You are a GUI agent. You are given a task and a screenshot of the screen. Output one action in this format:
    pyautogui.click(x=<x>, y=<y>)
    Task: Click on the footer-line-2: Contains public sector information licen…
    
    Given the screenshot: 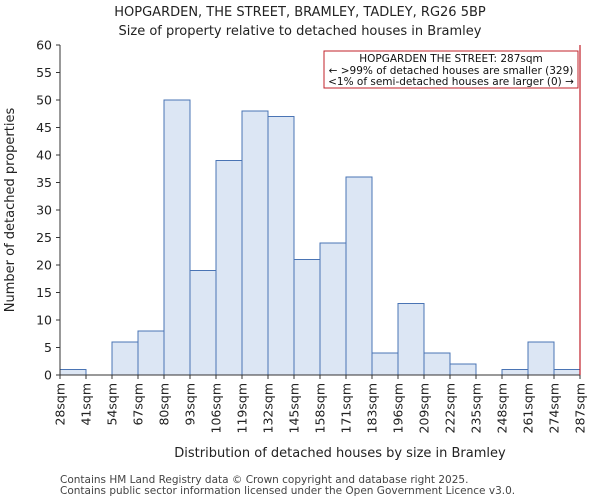 What is the action you would take?
    pyautogui.click(x=287, y=491)
    